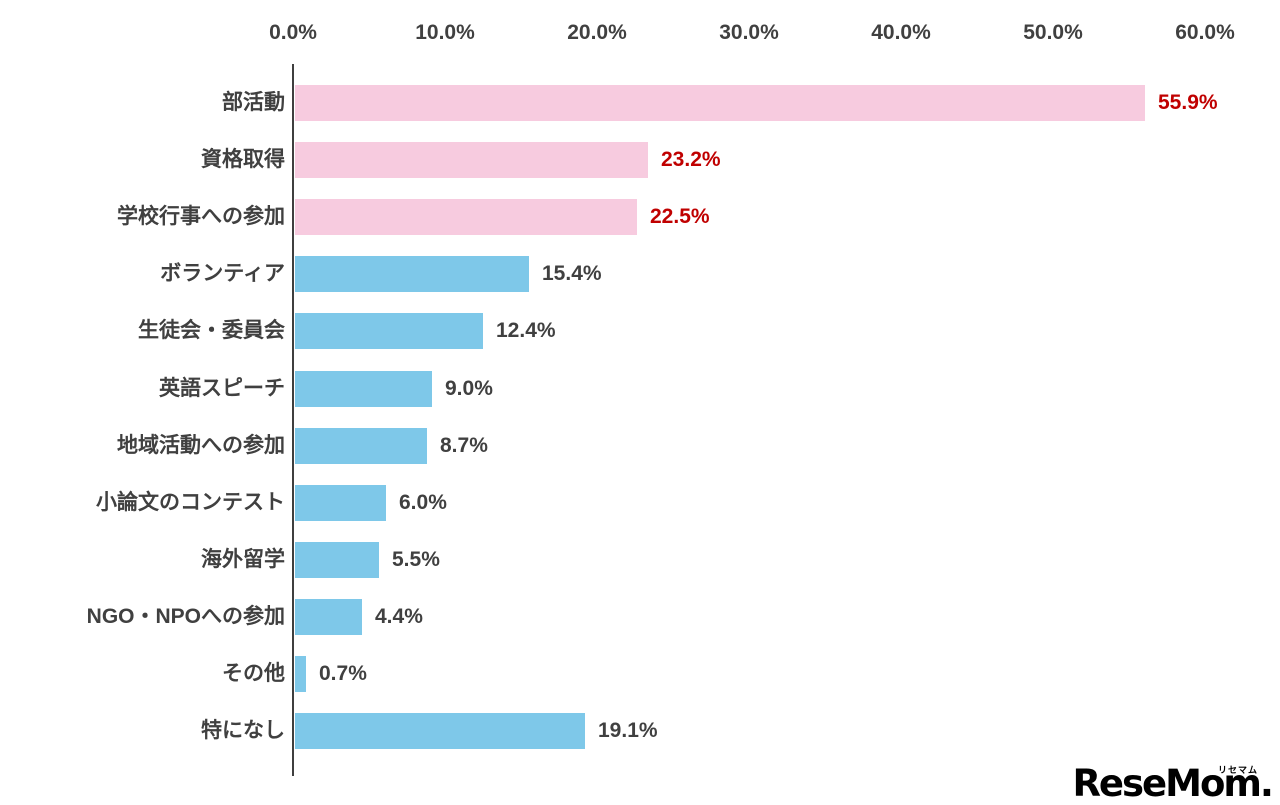  I want to click on category-label: ボランティア, so click(222, 273).